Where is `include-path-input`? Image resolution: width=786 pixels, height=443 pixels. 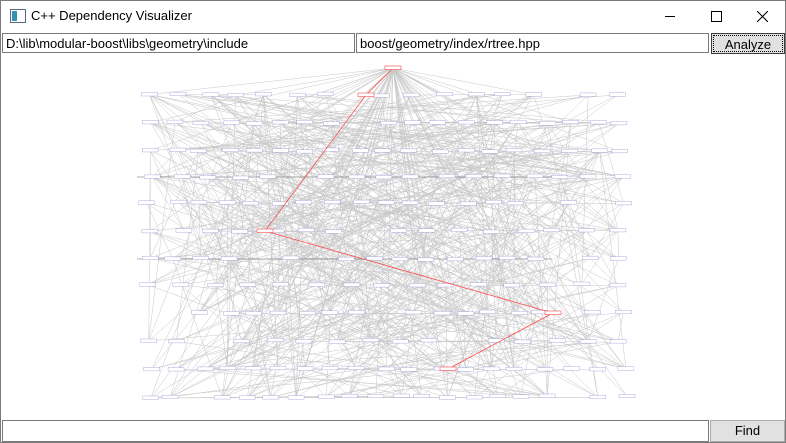
include-path-input is located at coordinates (178, 43).